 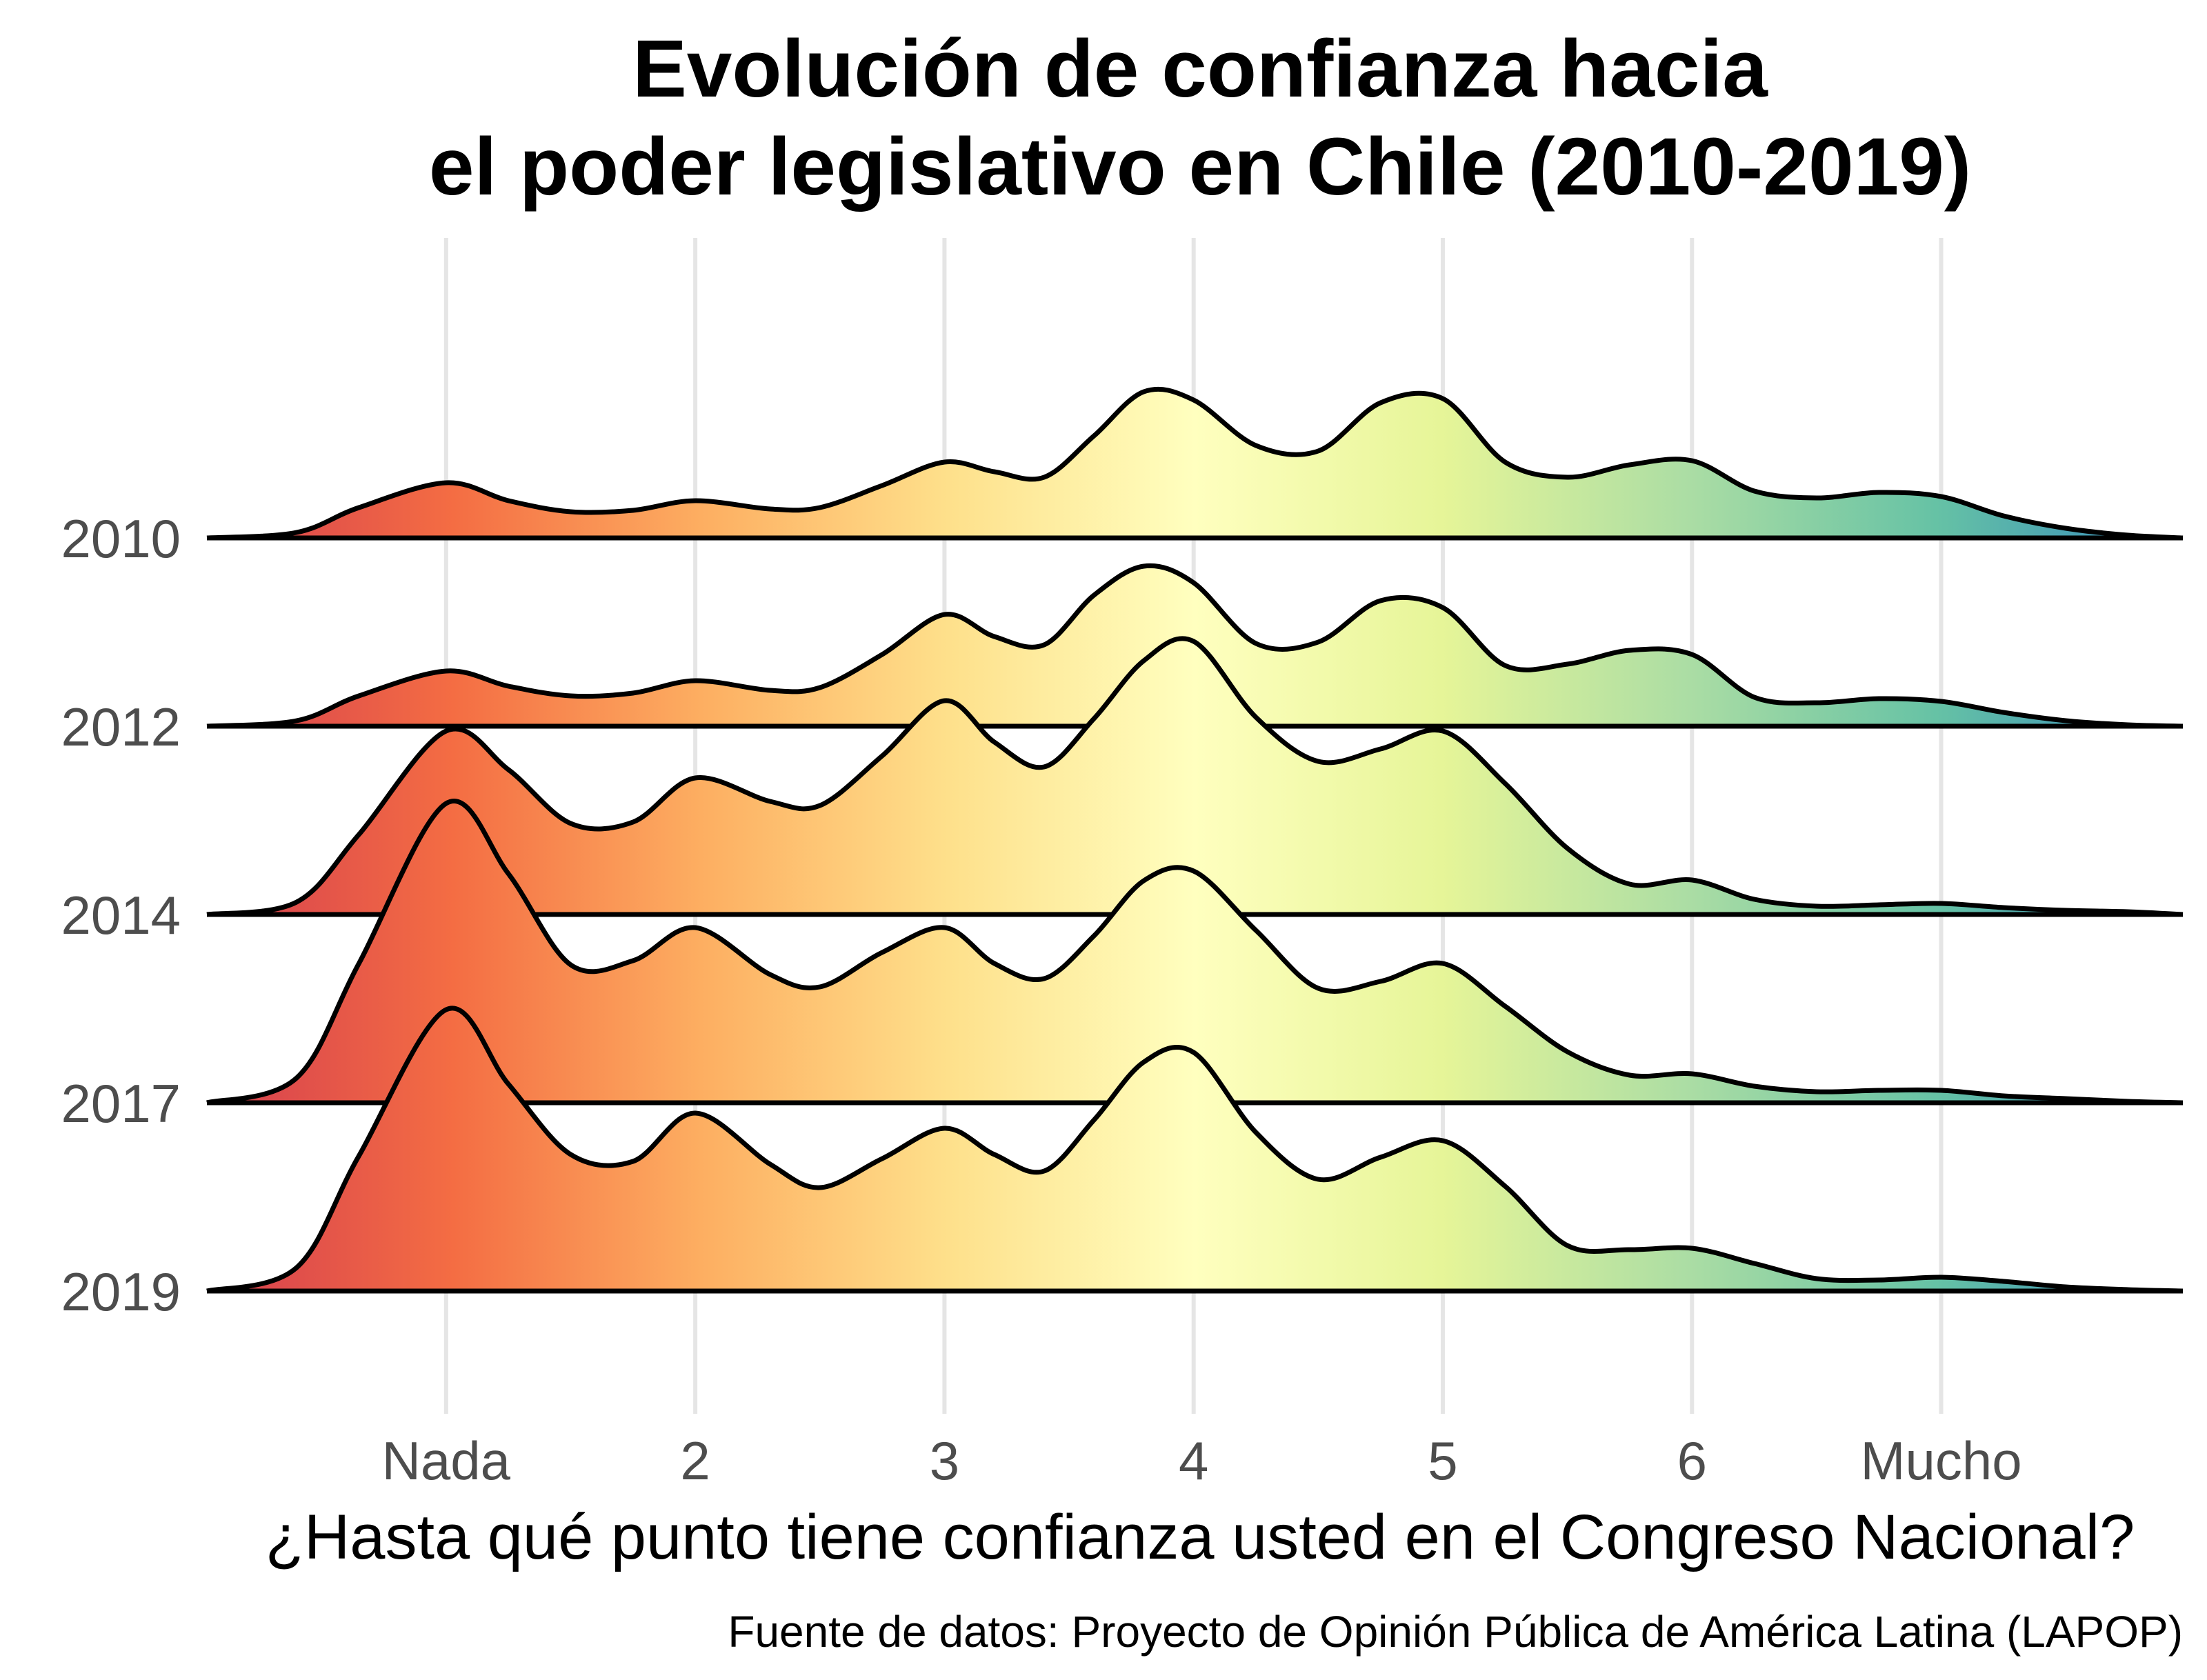 I want to click on ridge-area-2010, so click(x=1195, y=463).